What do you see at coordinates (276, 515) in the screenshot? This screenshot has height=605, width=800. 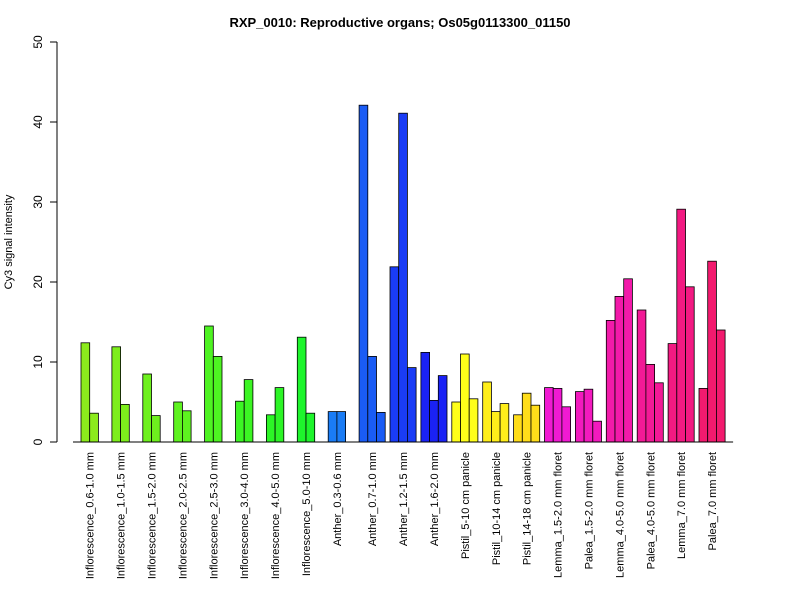 I see `category-label: Inflorescence_4.0-5.0 mm` at bounding box center [276, 515].